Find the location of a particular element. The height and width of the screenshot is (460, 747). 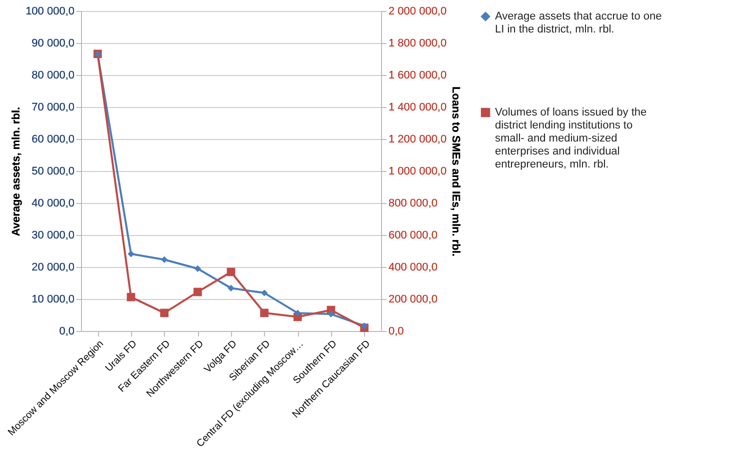

y-tick-label: 80 000,0 is located at coordinates (53, 76).